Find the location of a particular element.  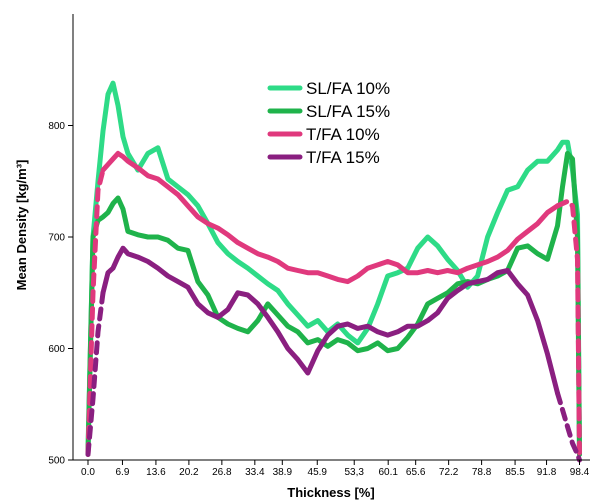

legend-label-1: SL/FA 15% is located at coordinates (348, 111).